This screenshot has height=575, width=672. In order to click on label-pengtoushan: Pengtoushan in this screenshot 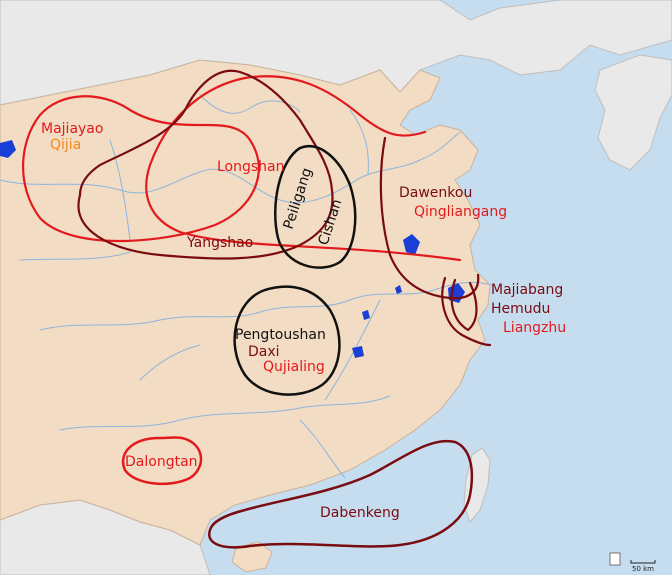, I will do `click(280, 335)`.